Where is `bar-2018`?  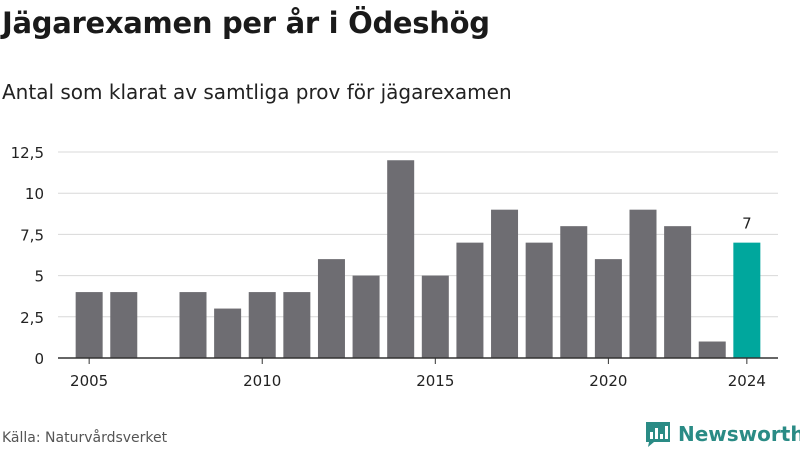
bar-2018 is located at coordinates (539, 300).